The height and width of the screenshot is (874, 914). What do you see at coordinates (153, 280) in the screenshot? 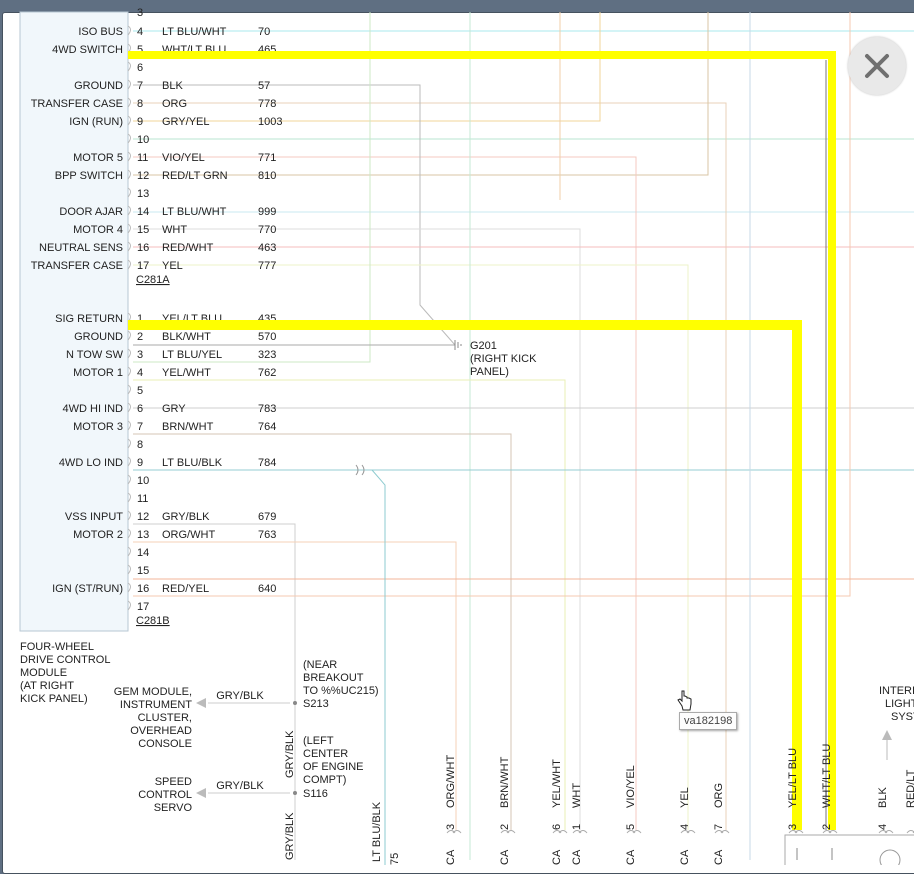
I see `connector-a-name: C281A` at bounding box center [153, 280].